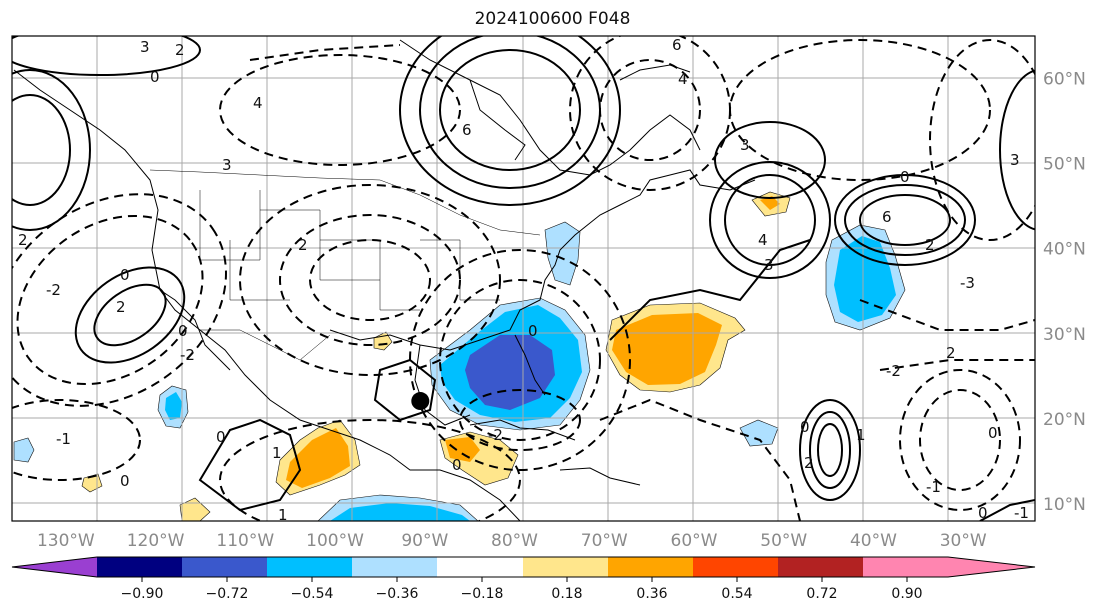 The image size is (1105, 615). What do you see at coordinates (967, 283) in the screenshot?
I see `contour-label: -3` at bounding box center [967, 283].